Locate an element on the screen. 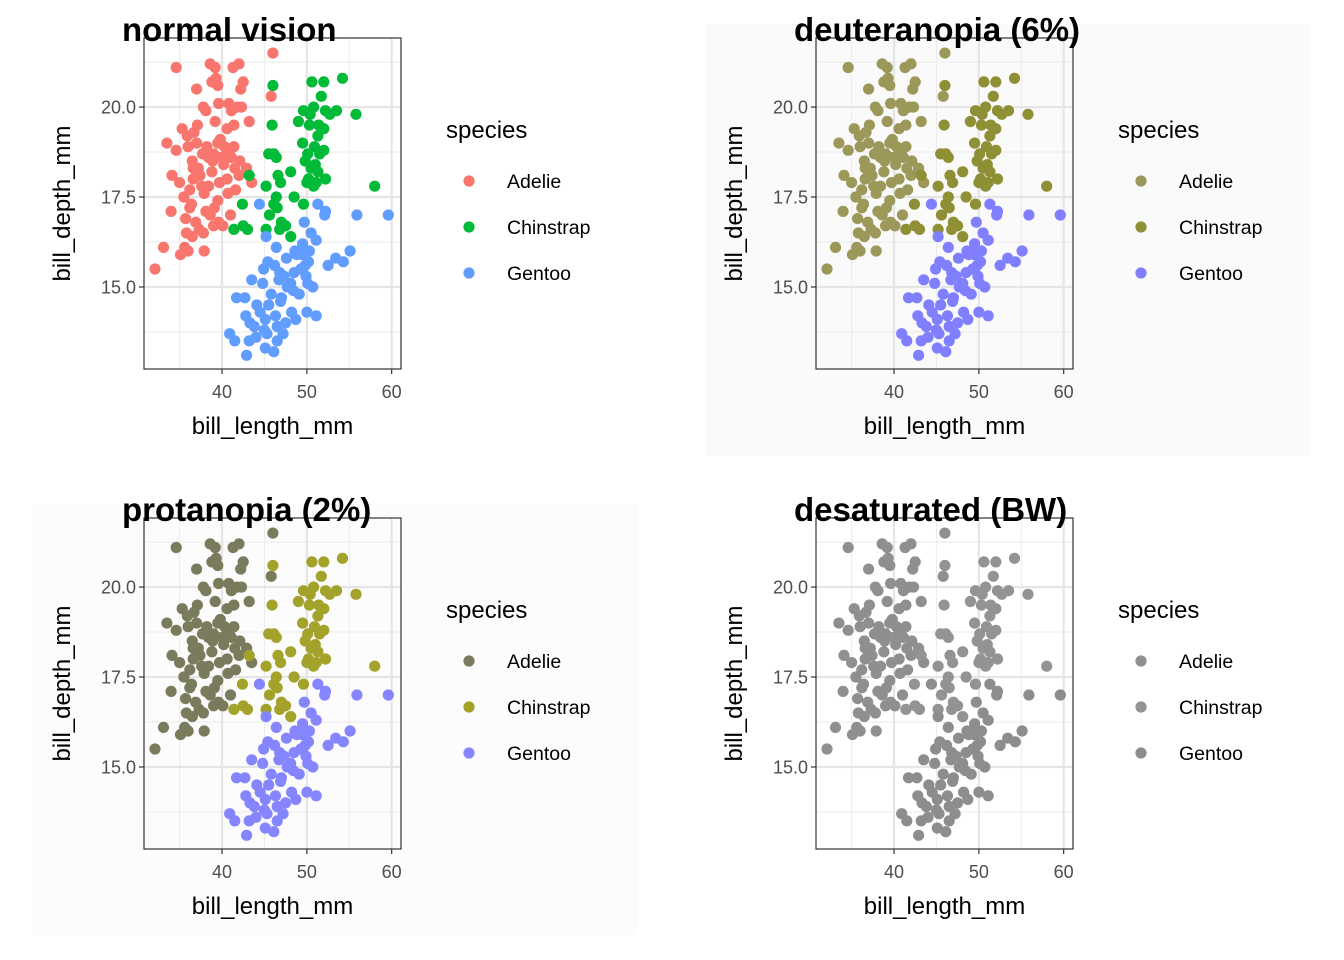  y-tick-label: 17.5 is located at coordinates (118, 198).